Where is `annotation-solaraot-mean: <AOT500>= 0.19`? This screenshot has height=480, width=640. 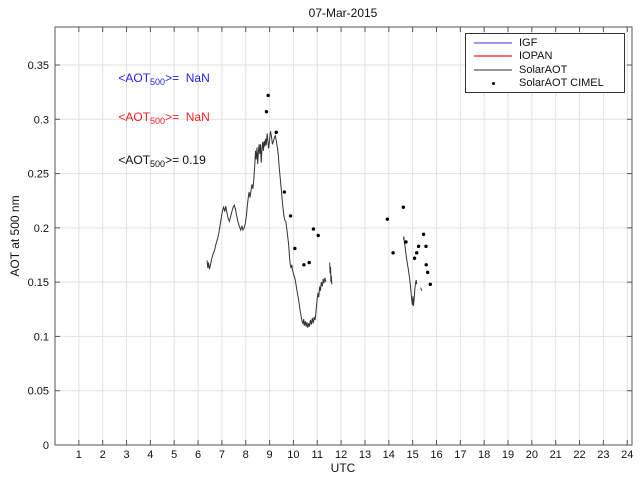 annotation-solaraot-mean: <AOT500>= 0.19 is located at coordinates (155, 161).